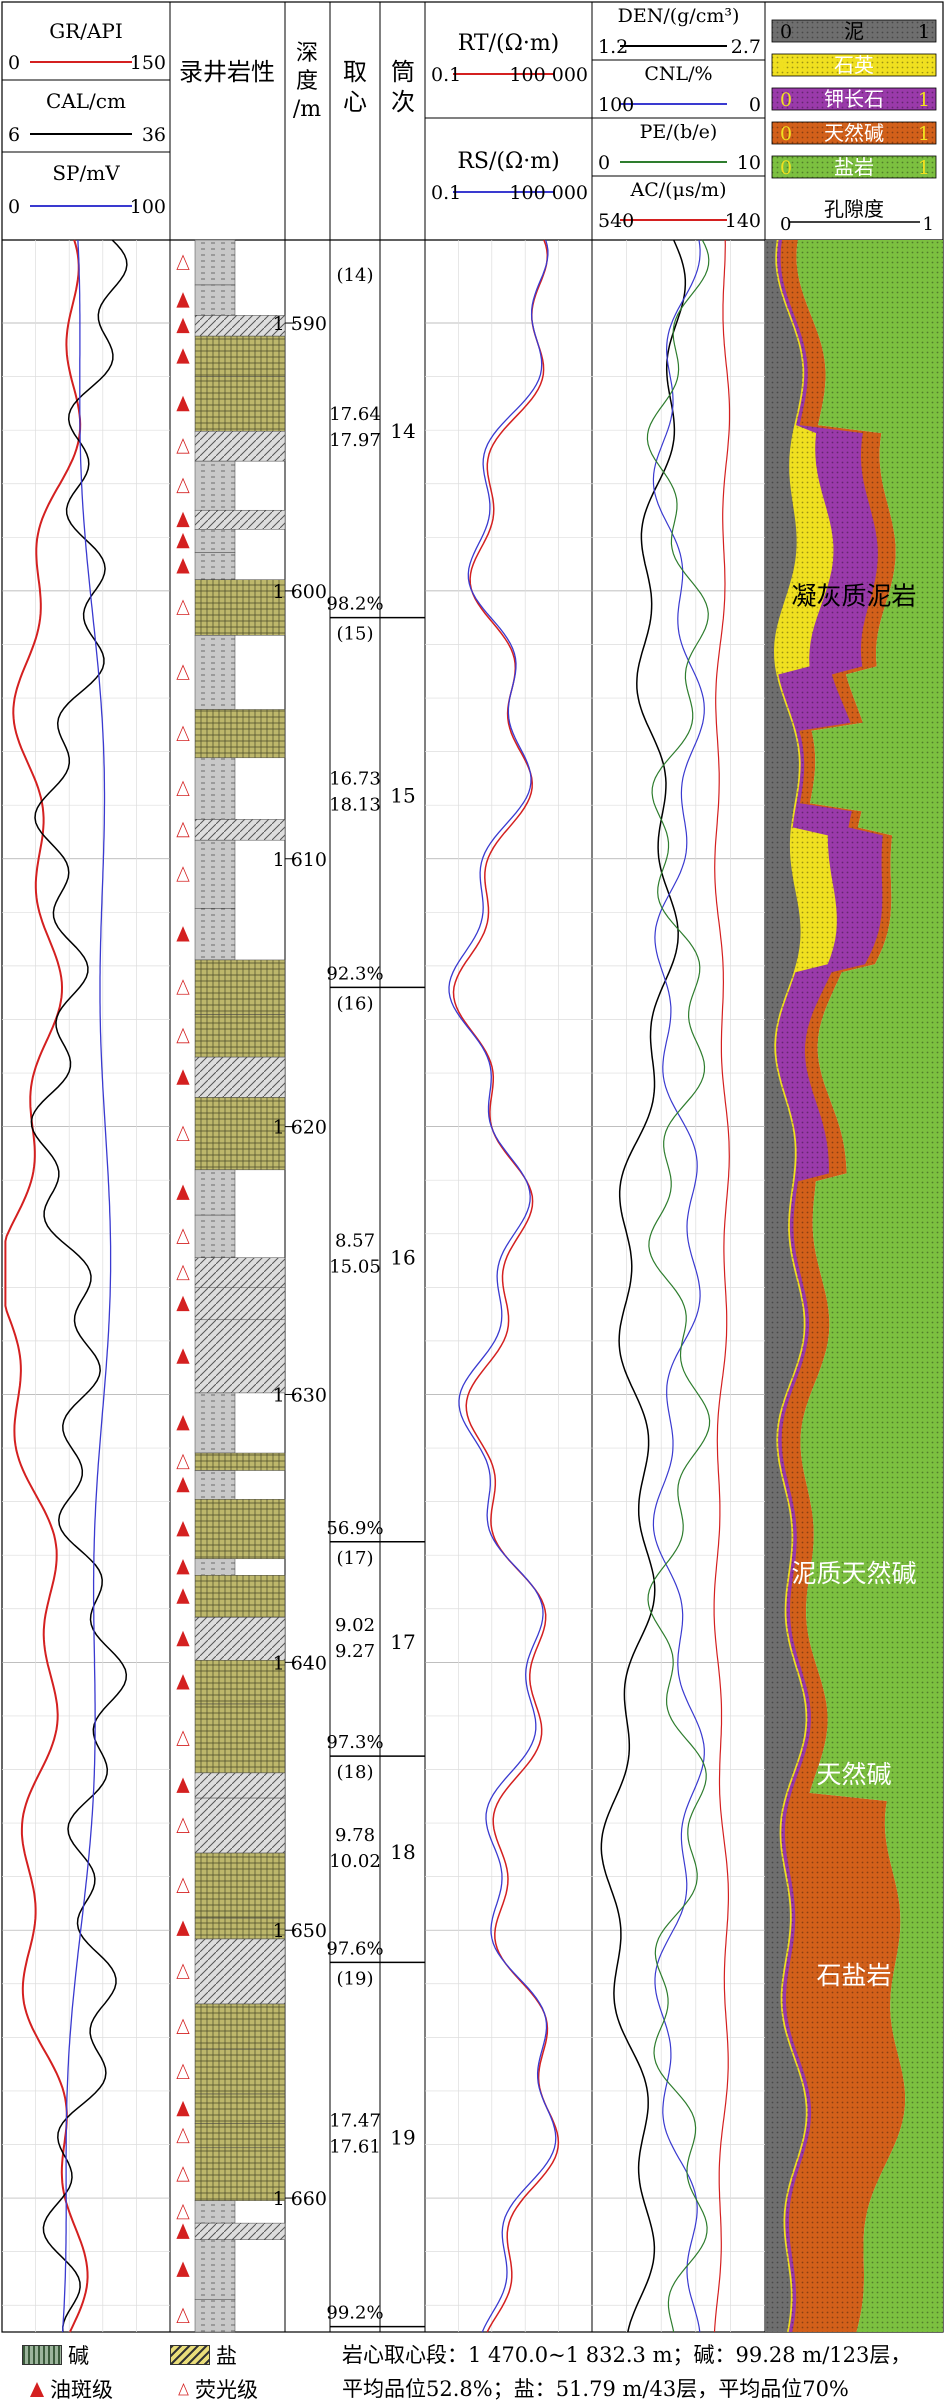  Describe the element at coordinates (355, 1625) in the screenshot. I see `core-length: 9.02` at that location.